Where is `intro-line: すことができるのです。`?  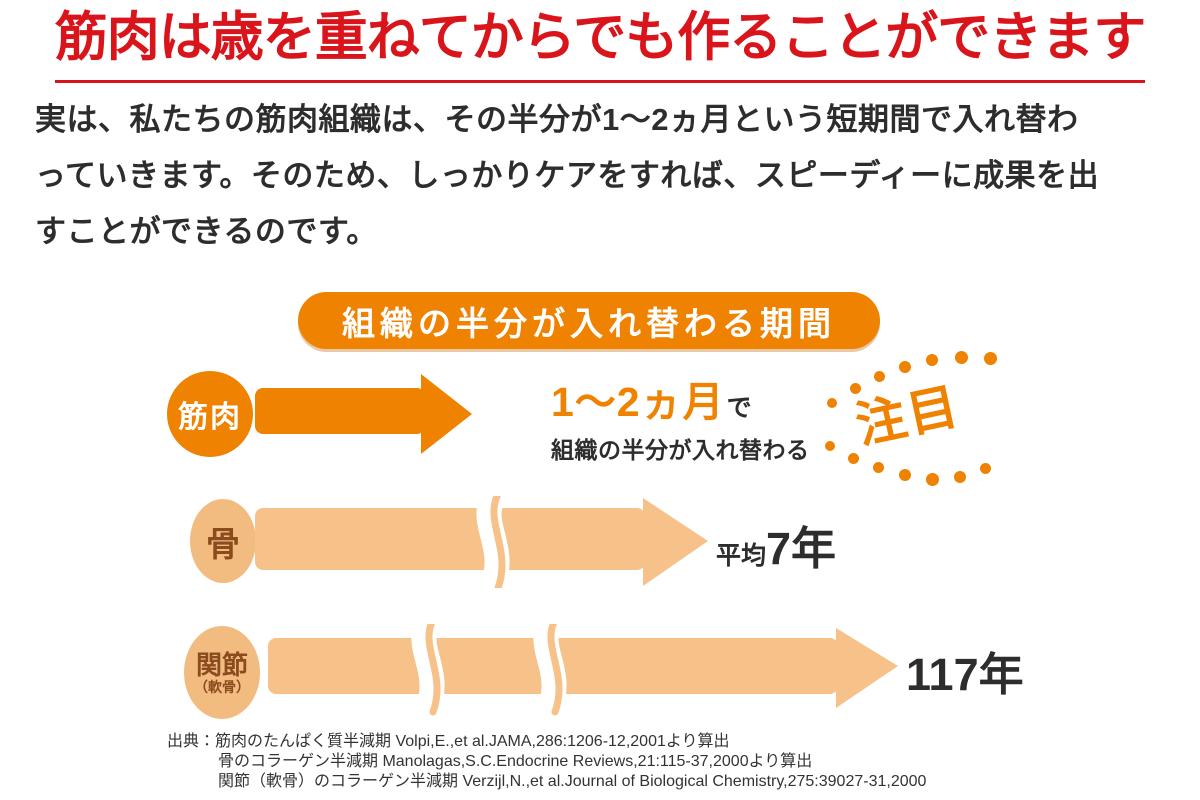
intro-line: すことができるのです。 is located at coordinates (206, 231).